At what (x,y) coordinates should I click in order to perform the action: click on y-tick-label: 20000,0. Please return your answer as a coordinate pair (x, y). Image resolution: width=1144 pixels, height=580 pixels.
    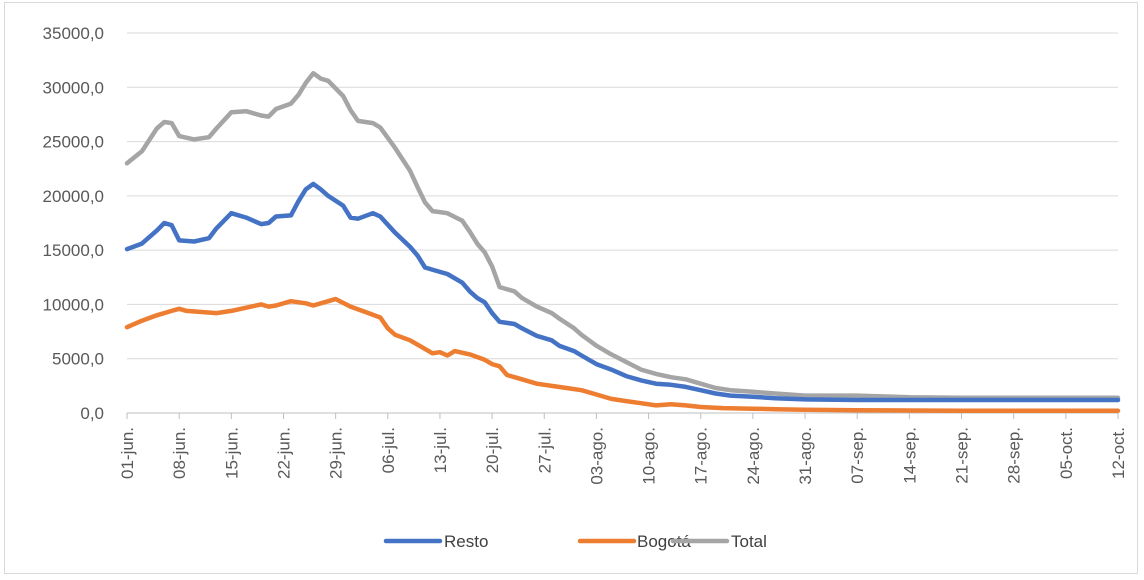
    Looking at the image, I should click on (73, 196).